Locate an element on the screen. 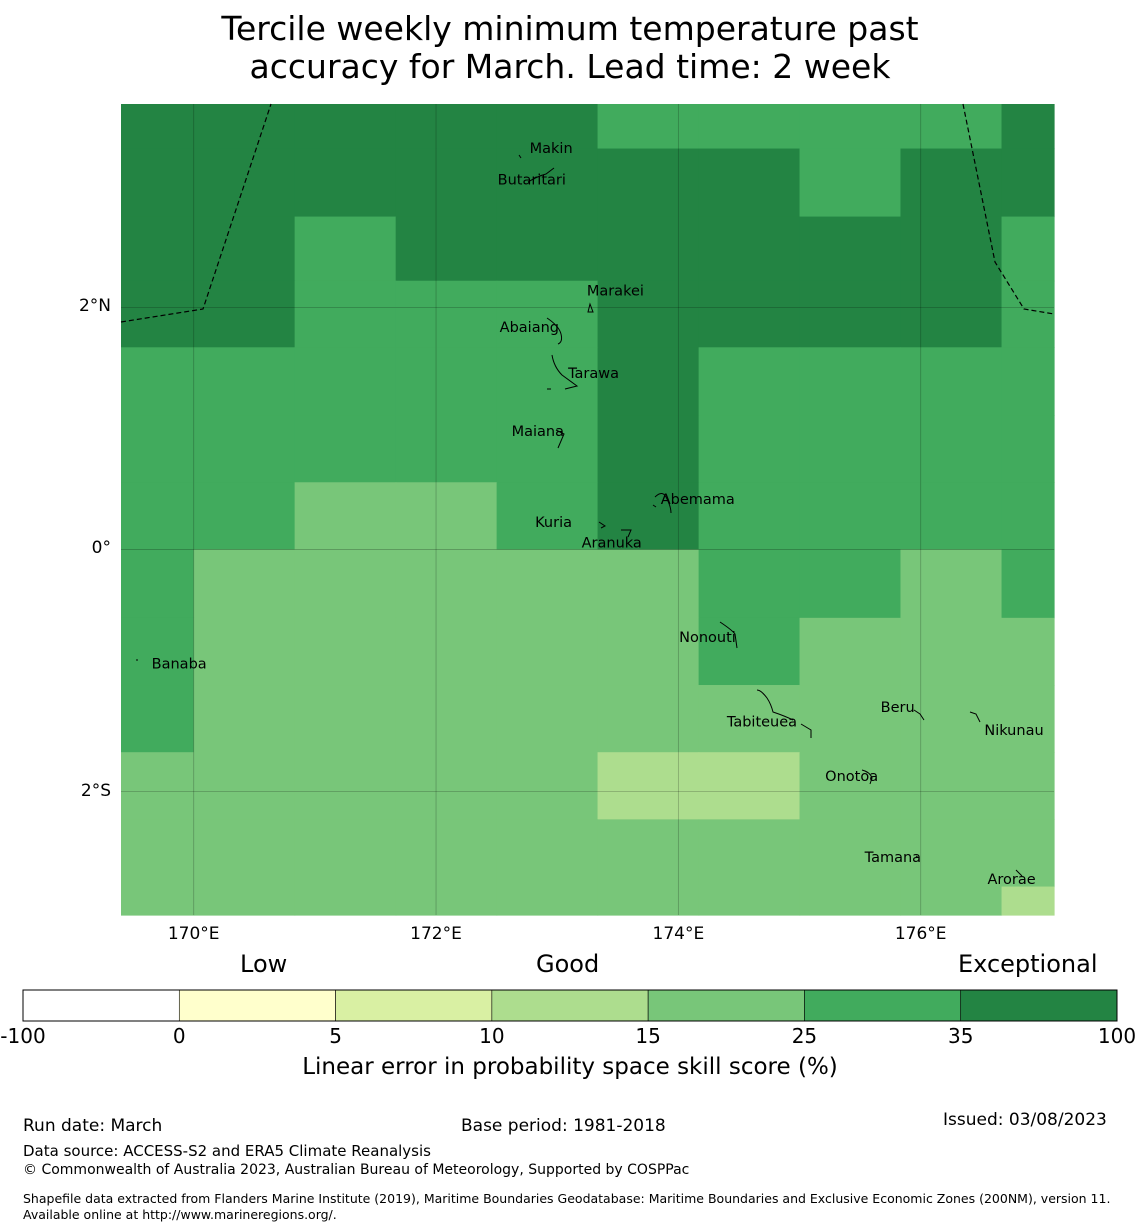 Image resolution: width=1140 pixels, height=1230 pixels. island-label: Marakei is located at coordinates (615, 292).